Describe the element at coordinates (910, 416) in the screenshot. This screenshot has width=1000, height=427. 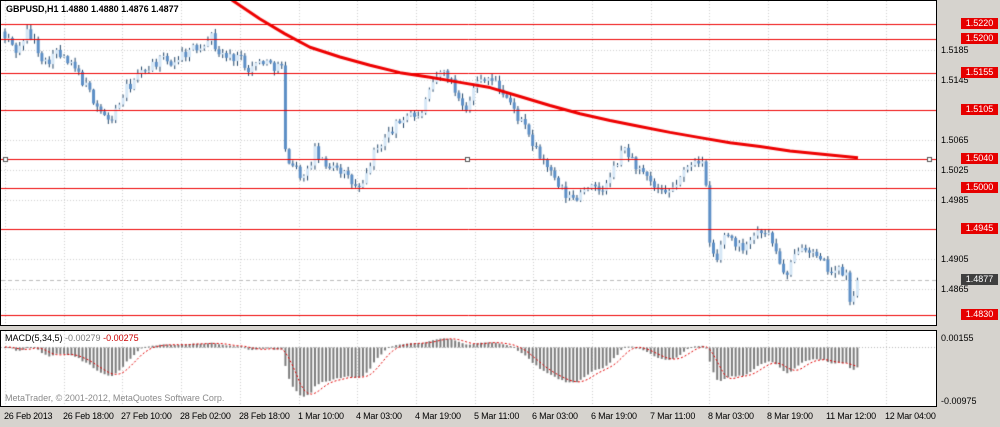
I see `time-label: 12 Mar 04:00` at that location.